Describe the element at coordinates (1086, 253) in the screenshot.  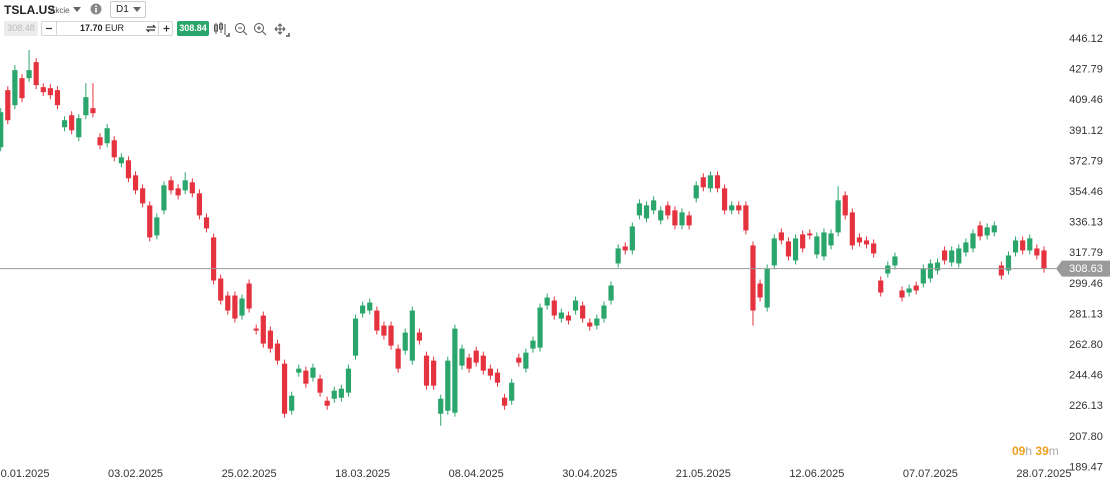
I see `y-tick-label: 317.79` at that location.